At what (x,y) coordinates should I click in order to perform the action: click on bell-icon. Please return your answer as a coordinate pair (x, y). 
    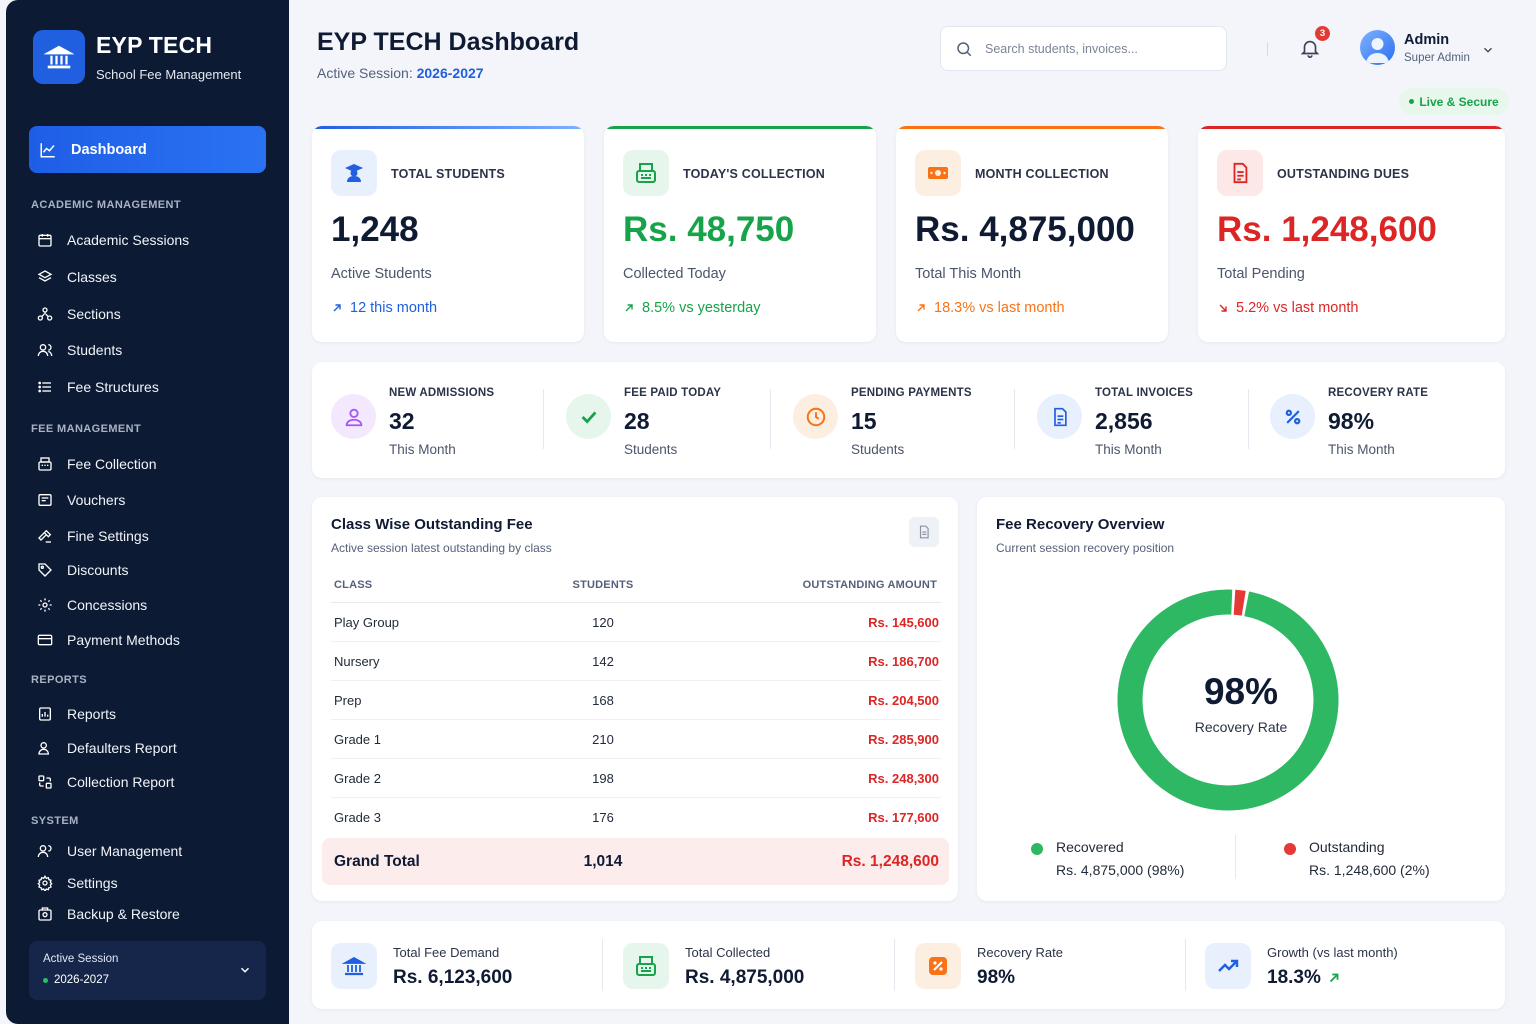
    Looking at the image, I should click on (1310, 48).